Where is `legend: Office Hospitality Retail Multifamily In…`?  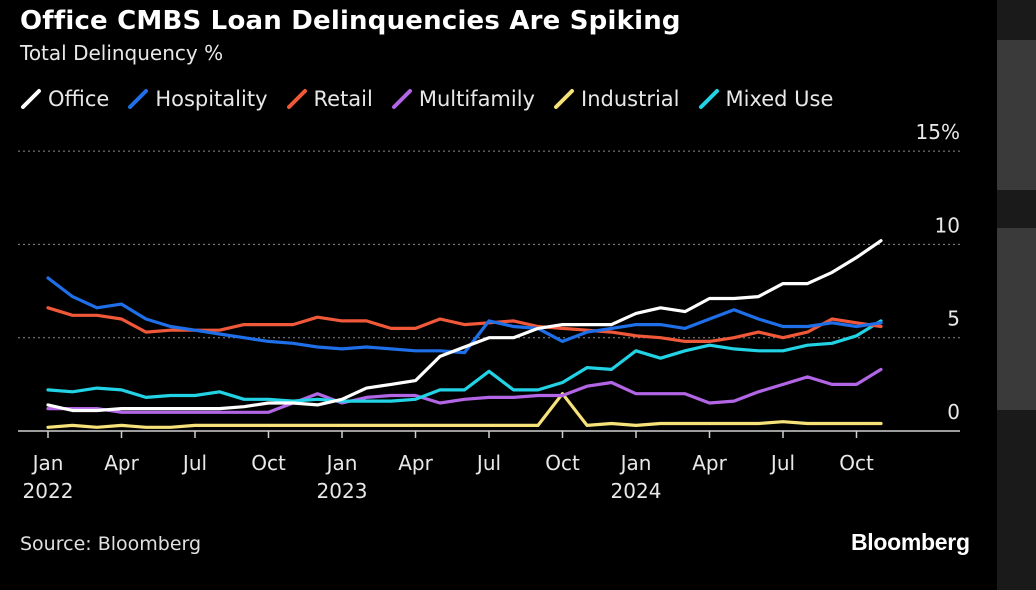
legend: Office Hospitality Retail Multifamily In… is located at coordinates (435, 99).